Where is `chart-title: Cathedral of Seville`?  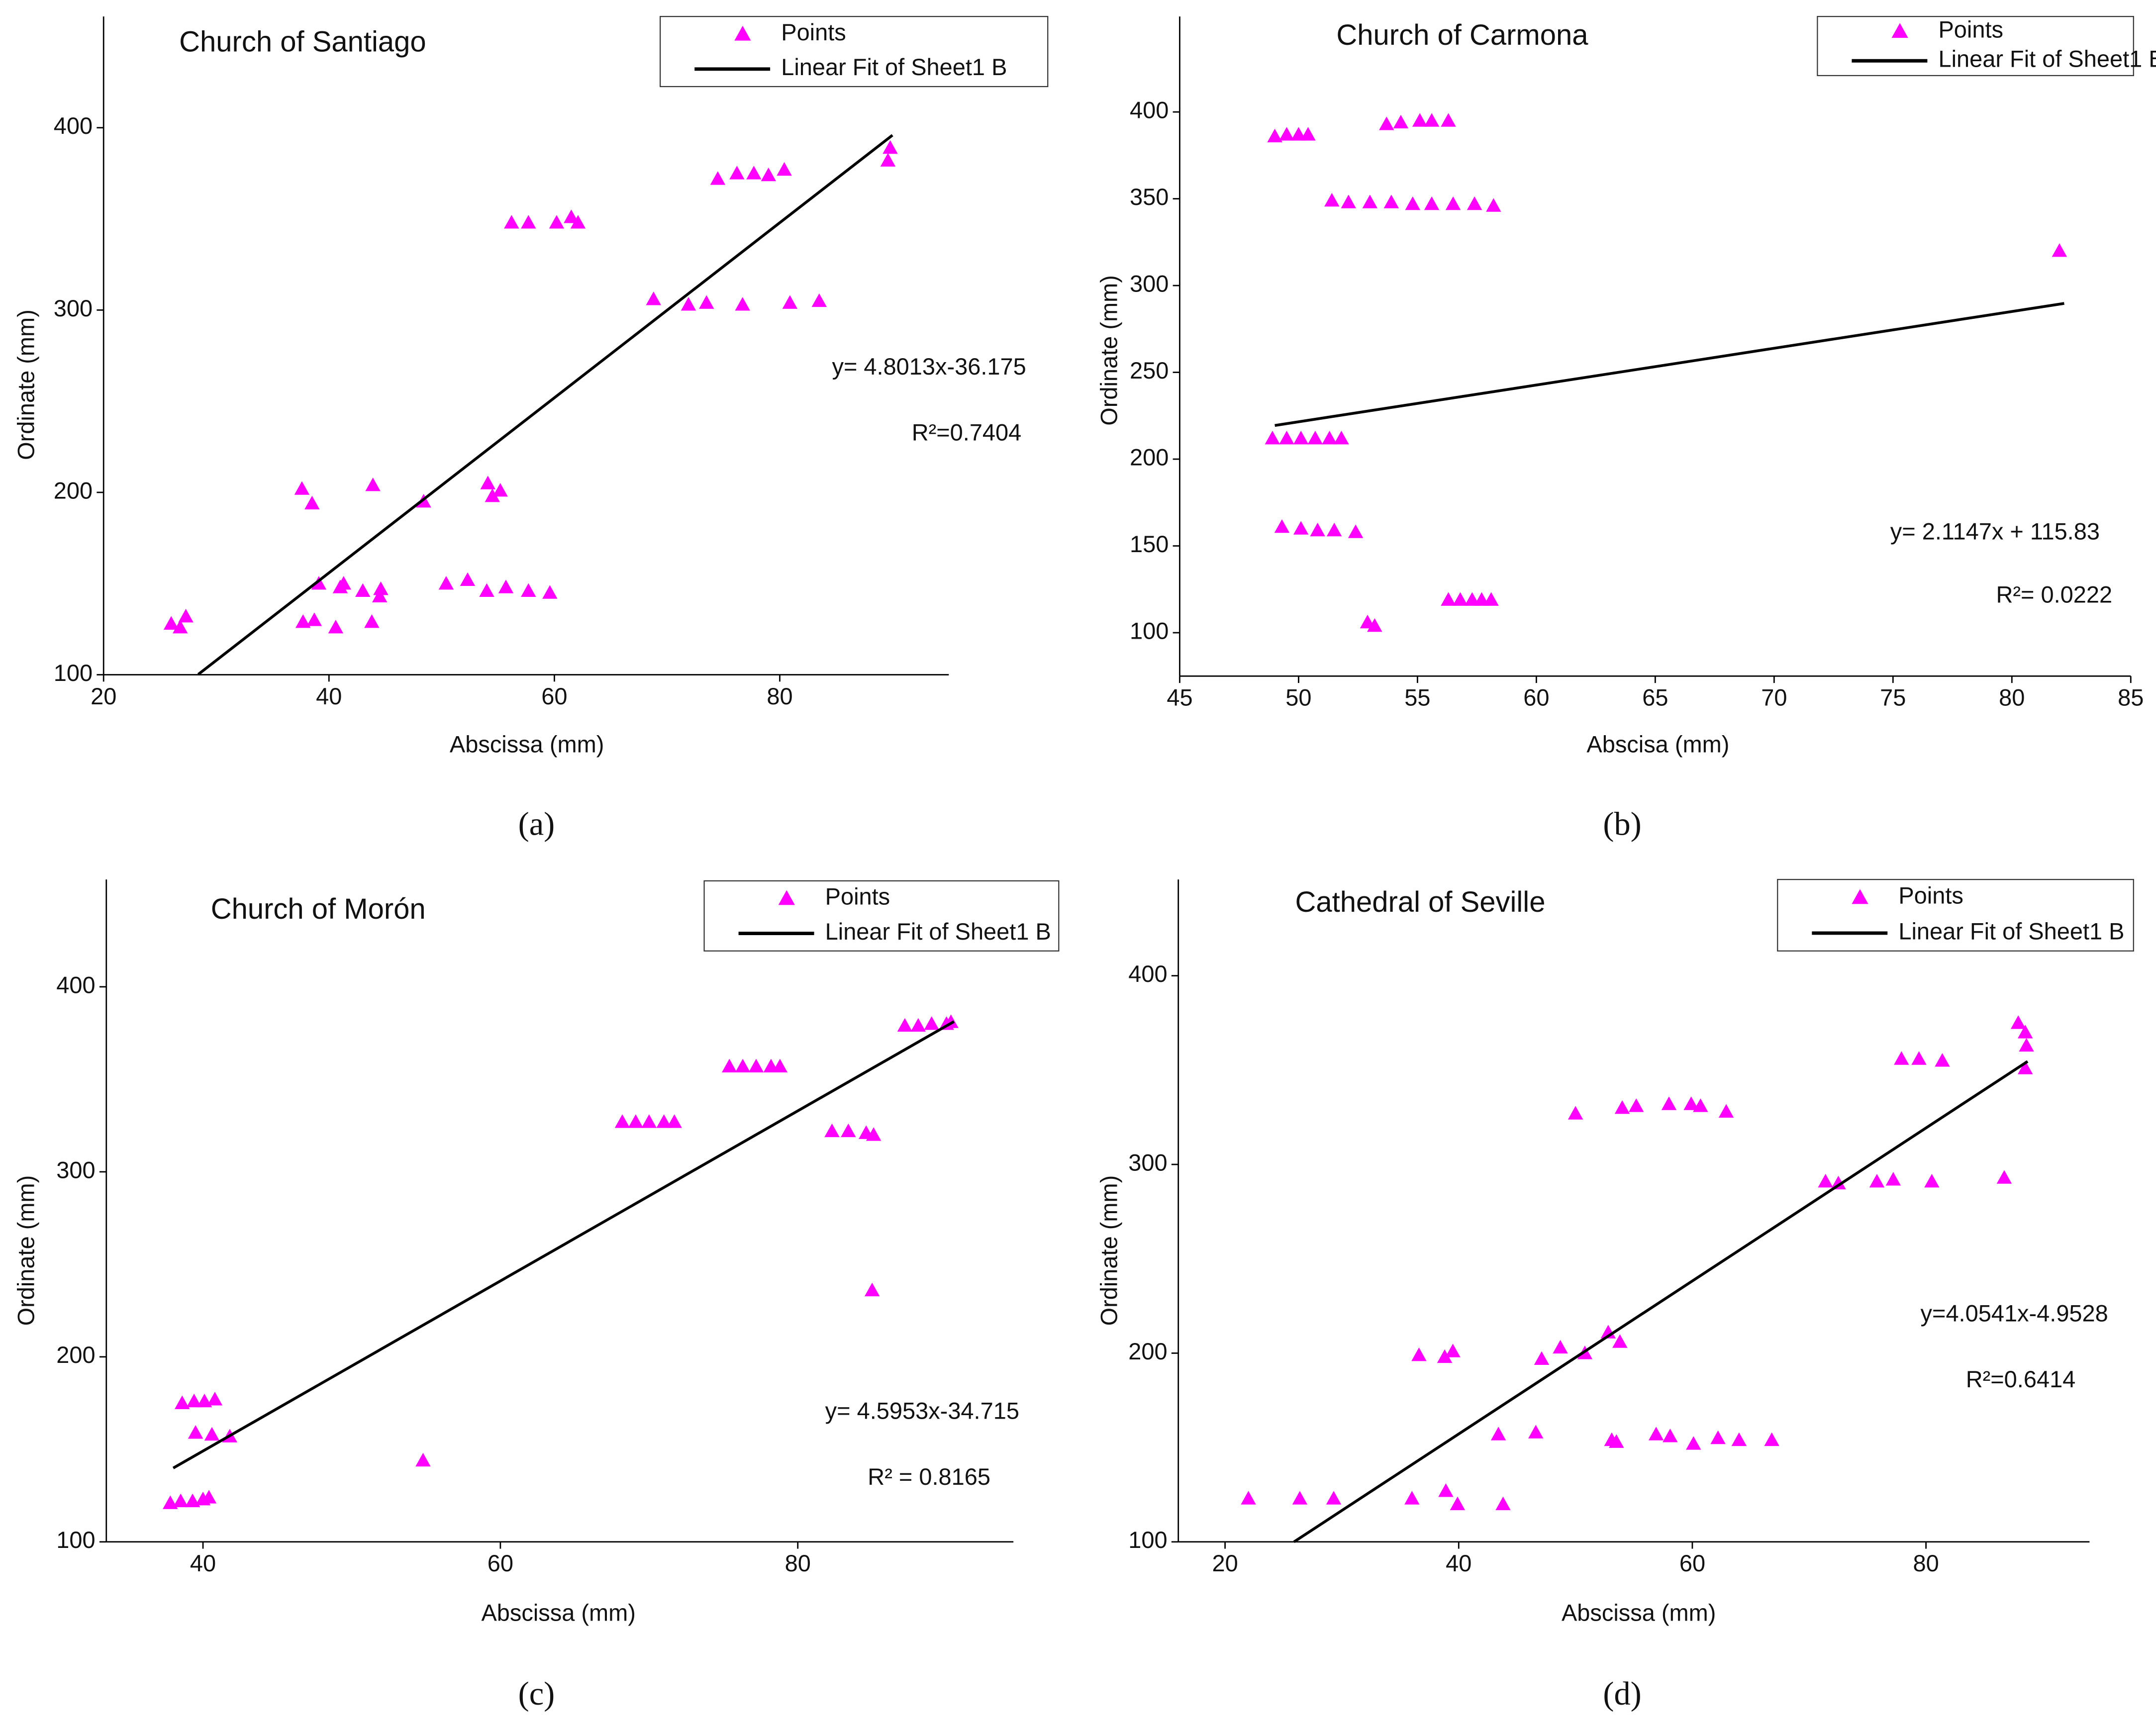
chart-title: Cathedral of Seville is located at coordinates (1420, 902).